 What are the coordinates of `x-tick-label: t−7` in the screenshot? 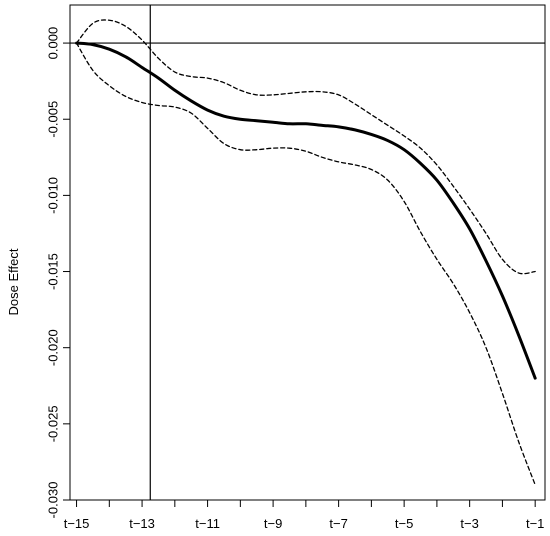 It's located at (338, 523).